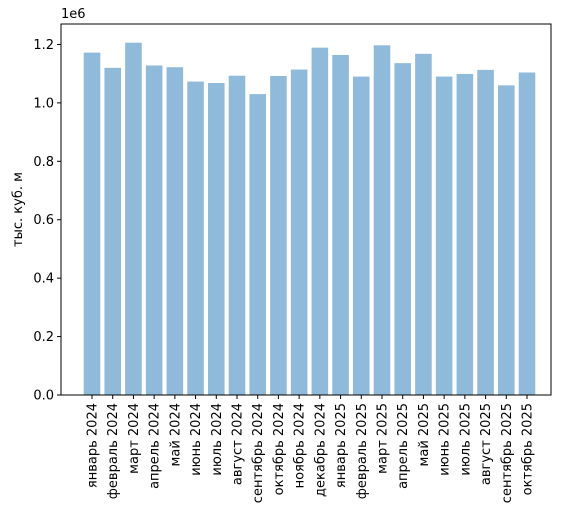  I want to click on y-tick-label: 0.2, so click(43, 337).